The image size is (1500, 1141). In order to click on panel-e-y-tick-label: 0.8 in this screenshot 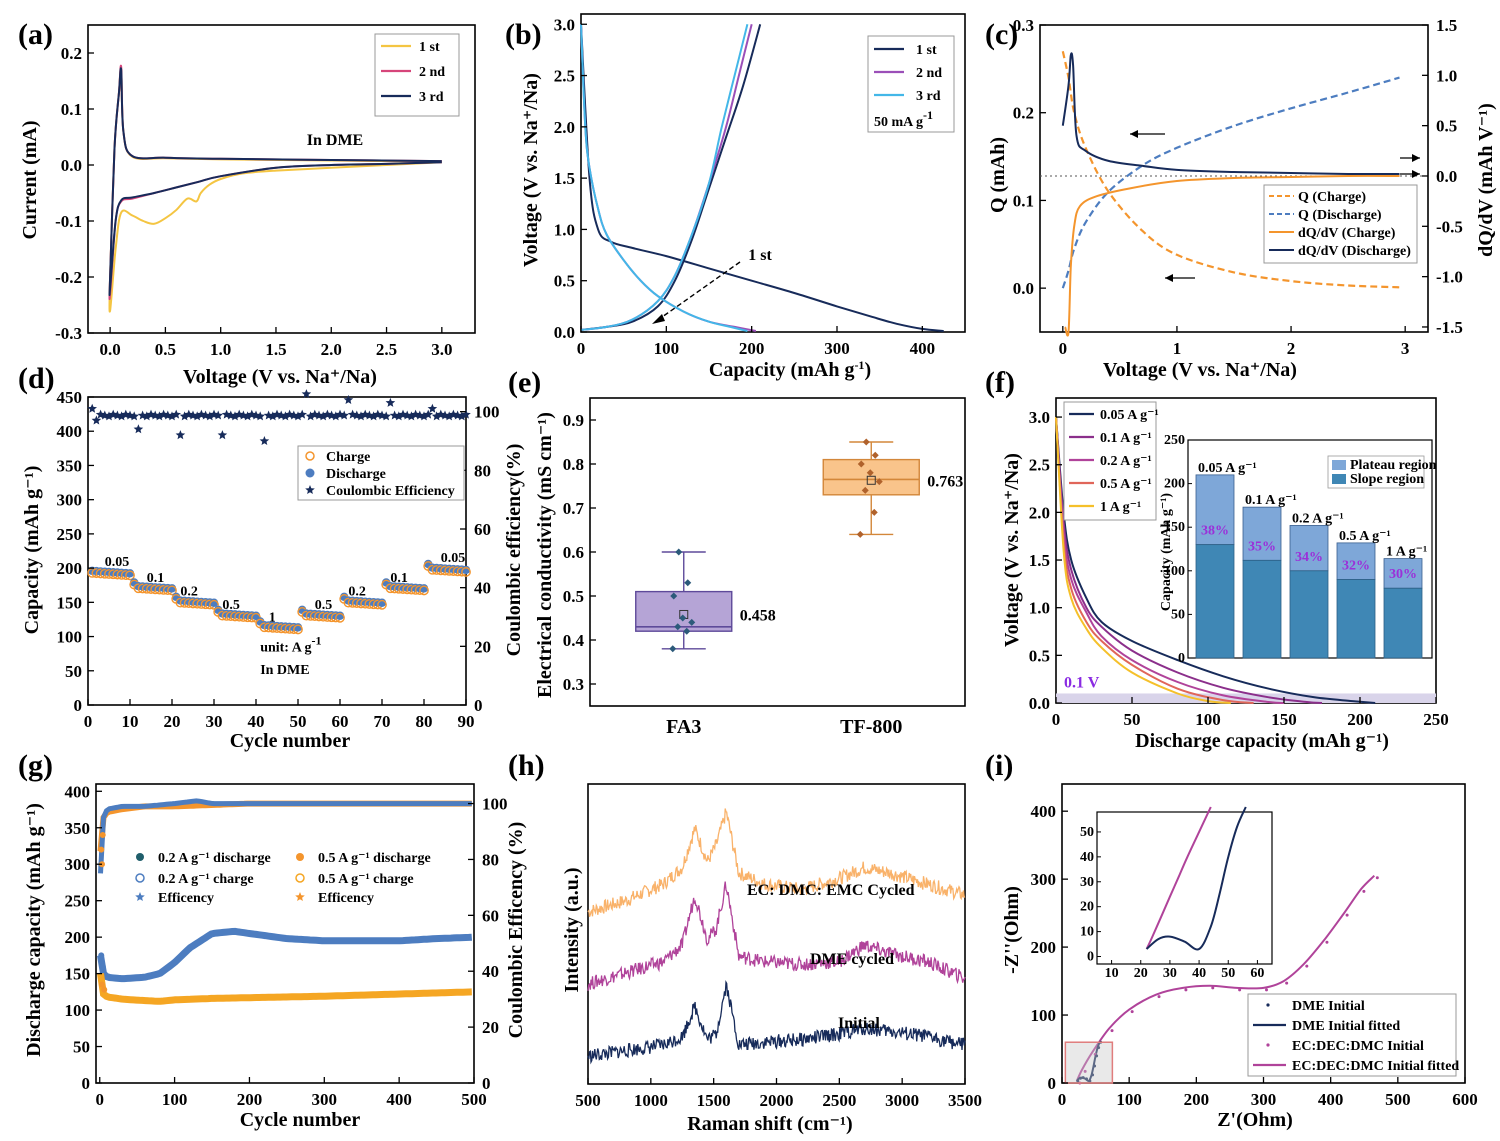, I will do `click(573, 464)`.